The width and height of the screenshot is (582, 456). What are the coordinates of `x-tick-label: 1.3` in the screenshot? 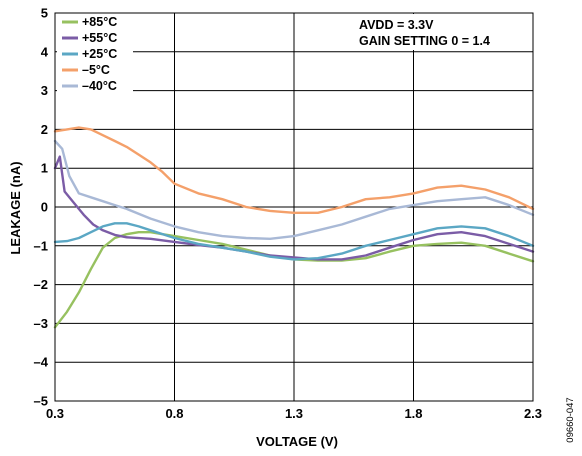 It's located at (294, 413).